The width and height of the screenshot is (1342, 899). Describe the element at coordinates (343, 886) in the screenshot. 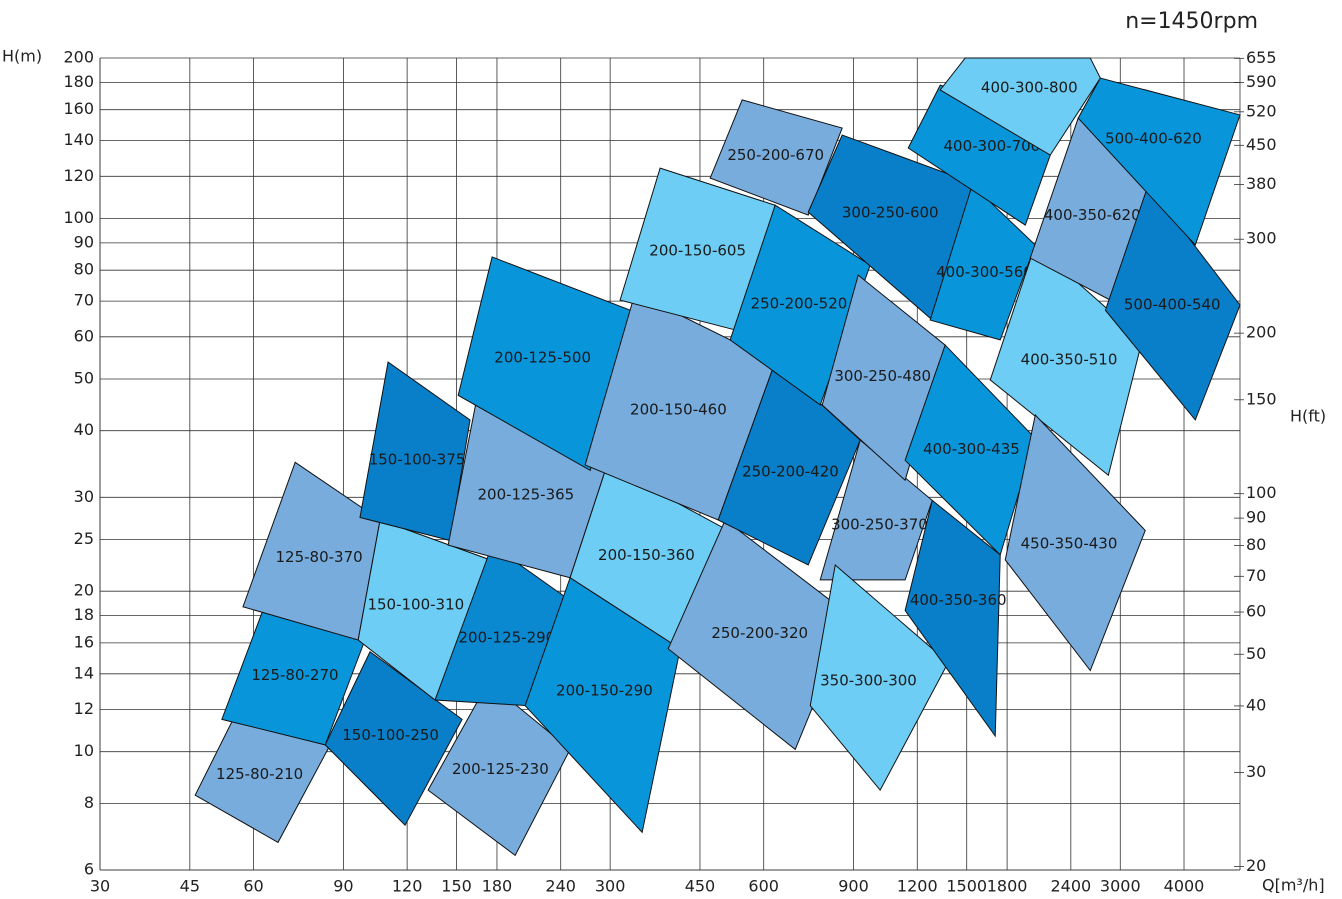

I see `x-tick-label: 90` at that location.